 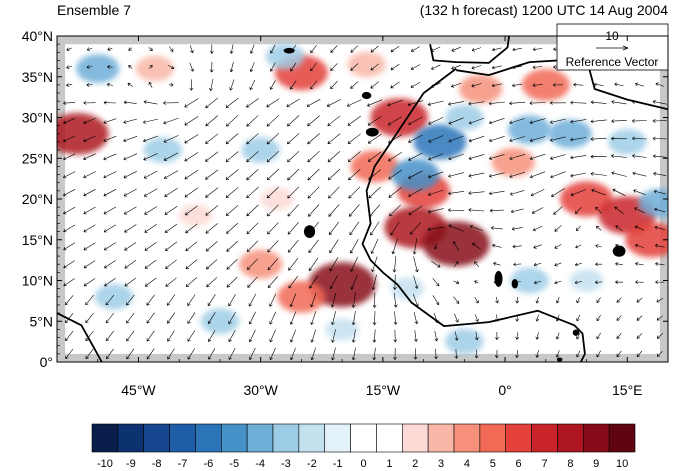 What do you see at coordinates (157, 464) in the screenshot?
I see `colorbar-label: -8` at bounding box center [157, 464].